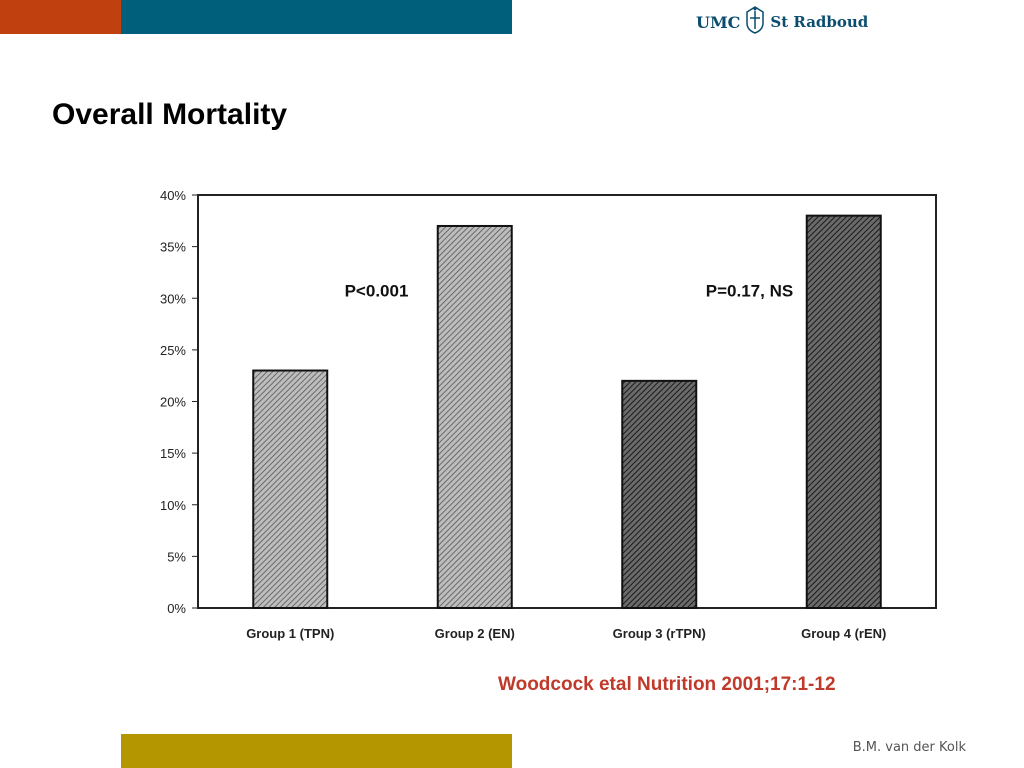 The height and width of the screenshot is (768, 1024). Describe the element at coordinates (755, 22) in the screenshot. I see `radboud-crest-icon` at that location.